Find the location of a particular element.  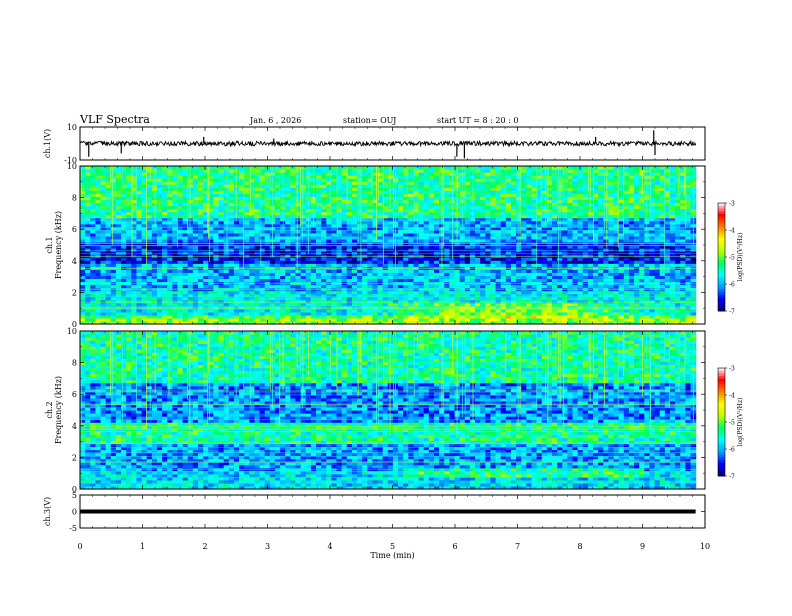

y-tick-label: 10 is located at coordinates (72, 127).